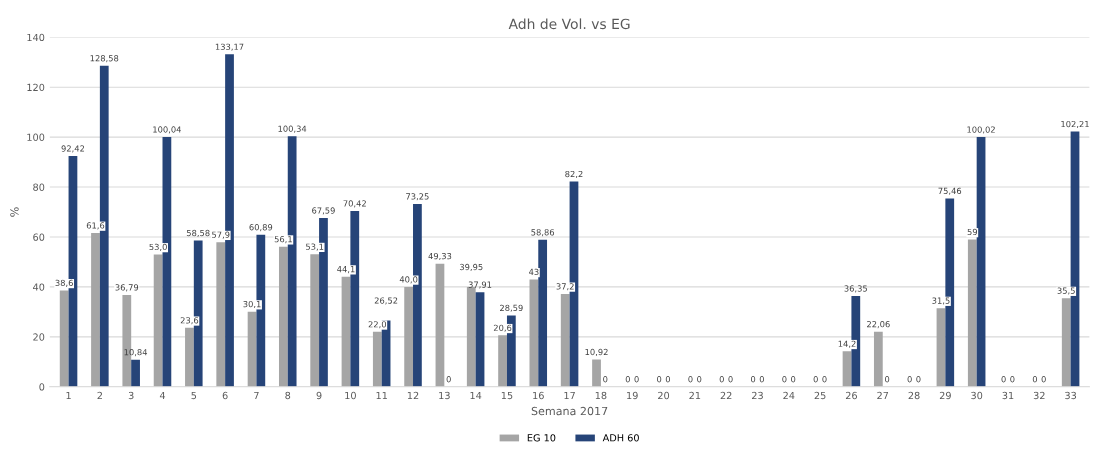 The height and width of the screenshot is (466, 1106). What do you see at coordinates (167, 130) in the screenshot?
I see `data-label: 100,04` at bounding box center [167, 130].